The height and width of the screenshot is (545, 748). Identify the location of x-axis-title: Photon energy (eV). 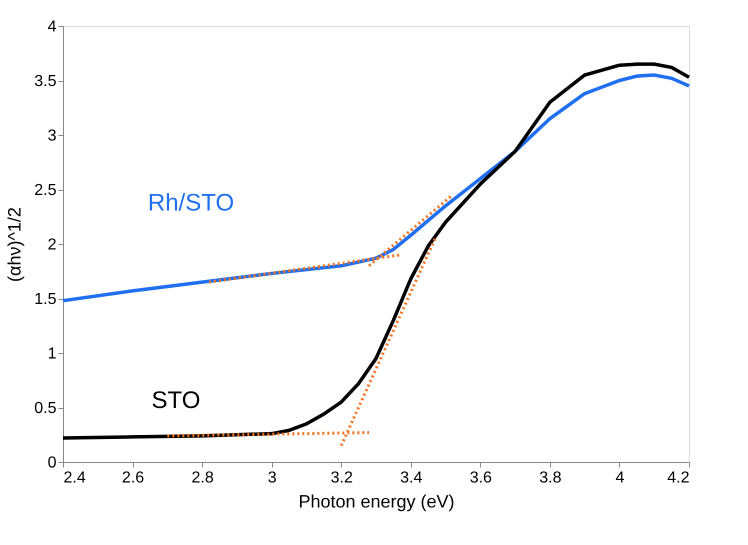
(376, 502).